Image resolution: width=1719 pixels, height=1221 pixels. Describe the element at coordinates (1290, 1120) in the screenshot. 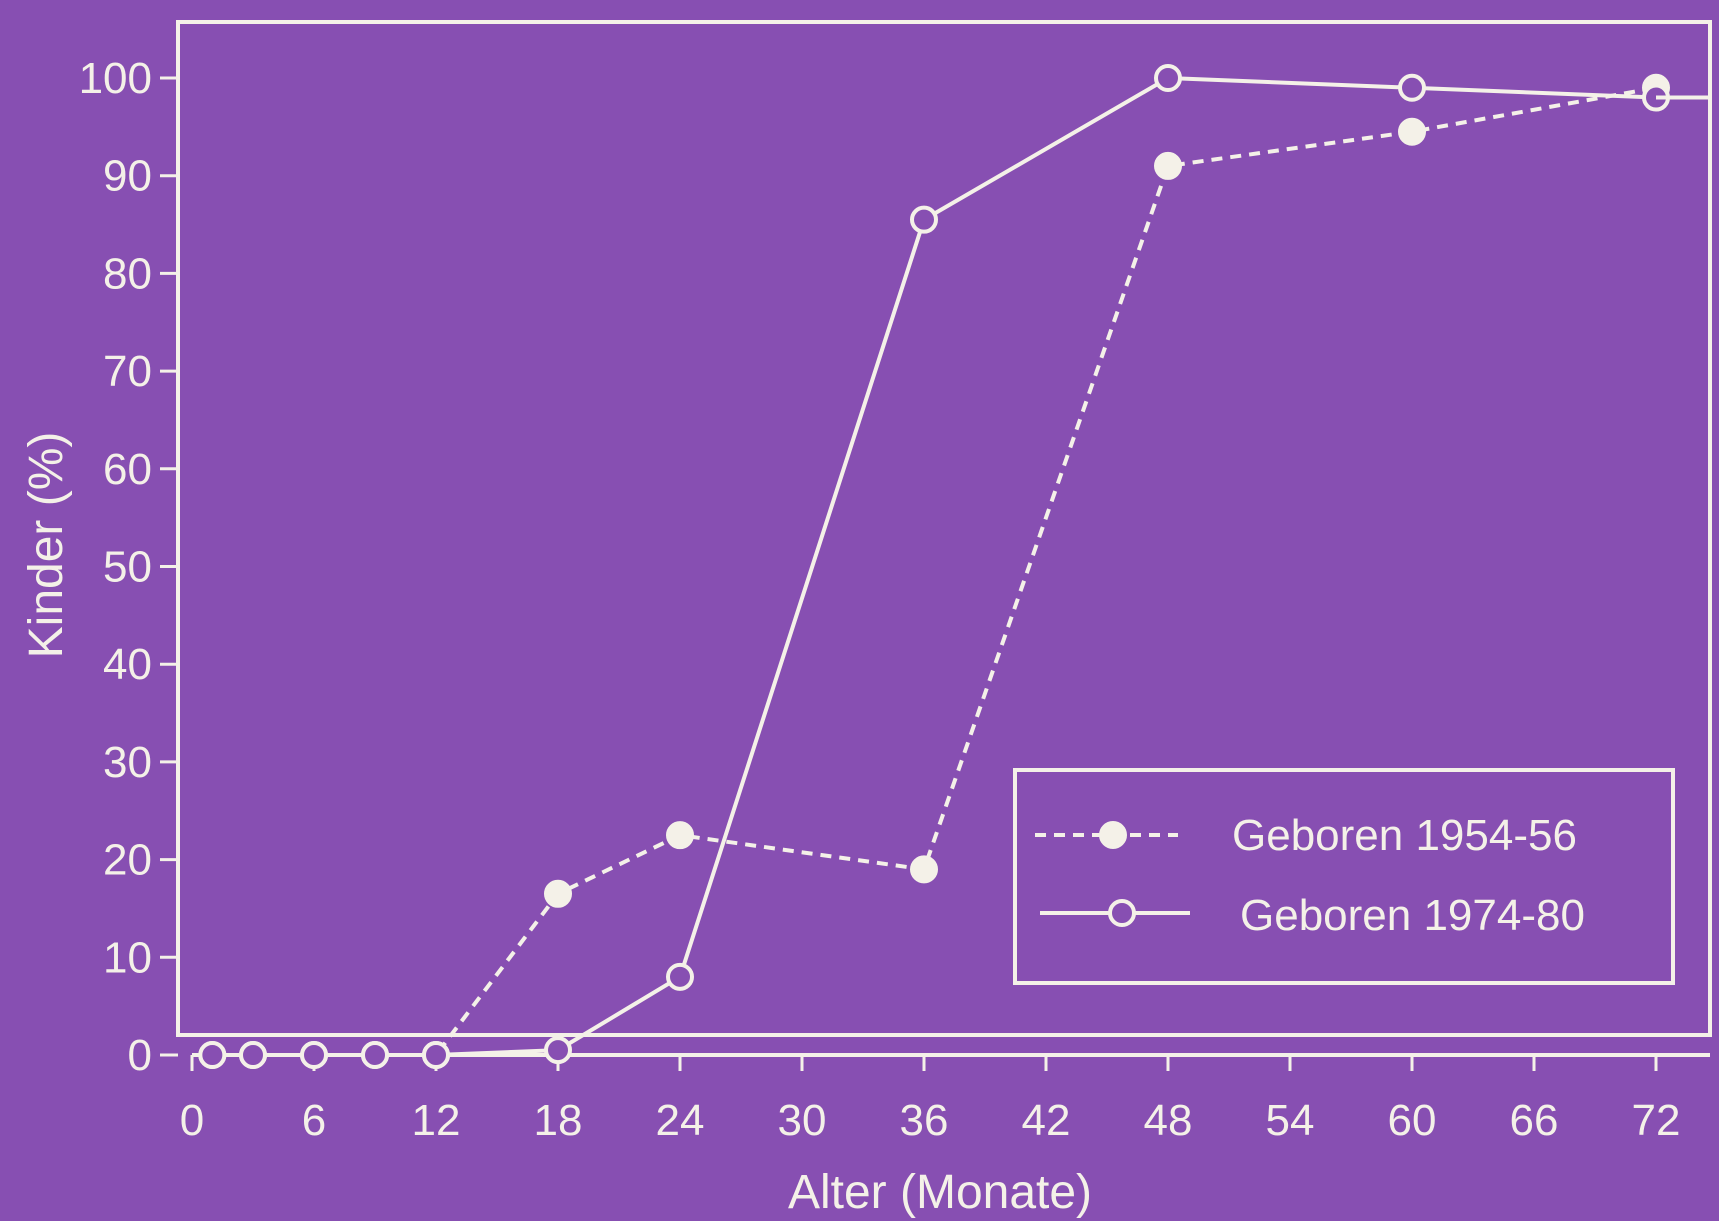

I see `x-tick-label: 54` at that location.